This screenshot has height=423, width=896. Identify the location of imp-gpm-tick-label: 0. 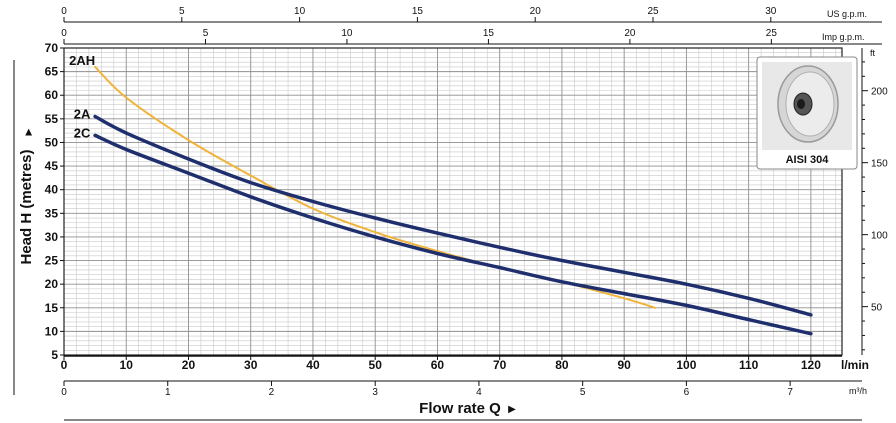
(64, 33).